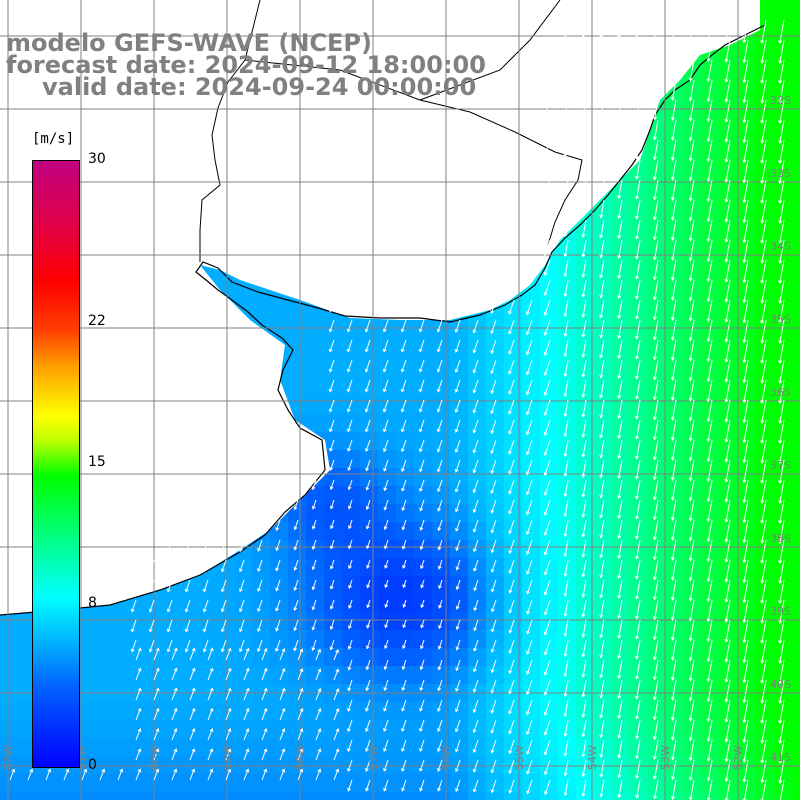  Describe the element at coordinates (92, 765) in the screenshot. I see `legend-tick-label: 0` at that location.